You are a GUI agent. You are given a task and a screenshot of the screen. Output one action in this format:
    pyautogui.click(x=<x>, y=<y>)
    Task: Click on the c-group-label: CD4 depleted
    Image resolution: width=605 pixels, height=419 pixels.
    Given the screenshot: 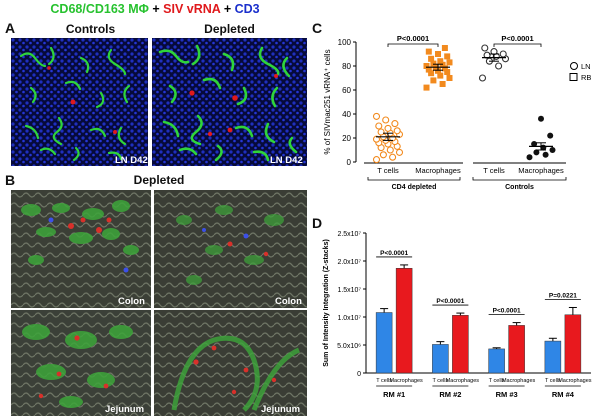 What is the action you would take?
    pyautogui.click(x=414, y=187)
    